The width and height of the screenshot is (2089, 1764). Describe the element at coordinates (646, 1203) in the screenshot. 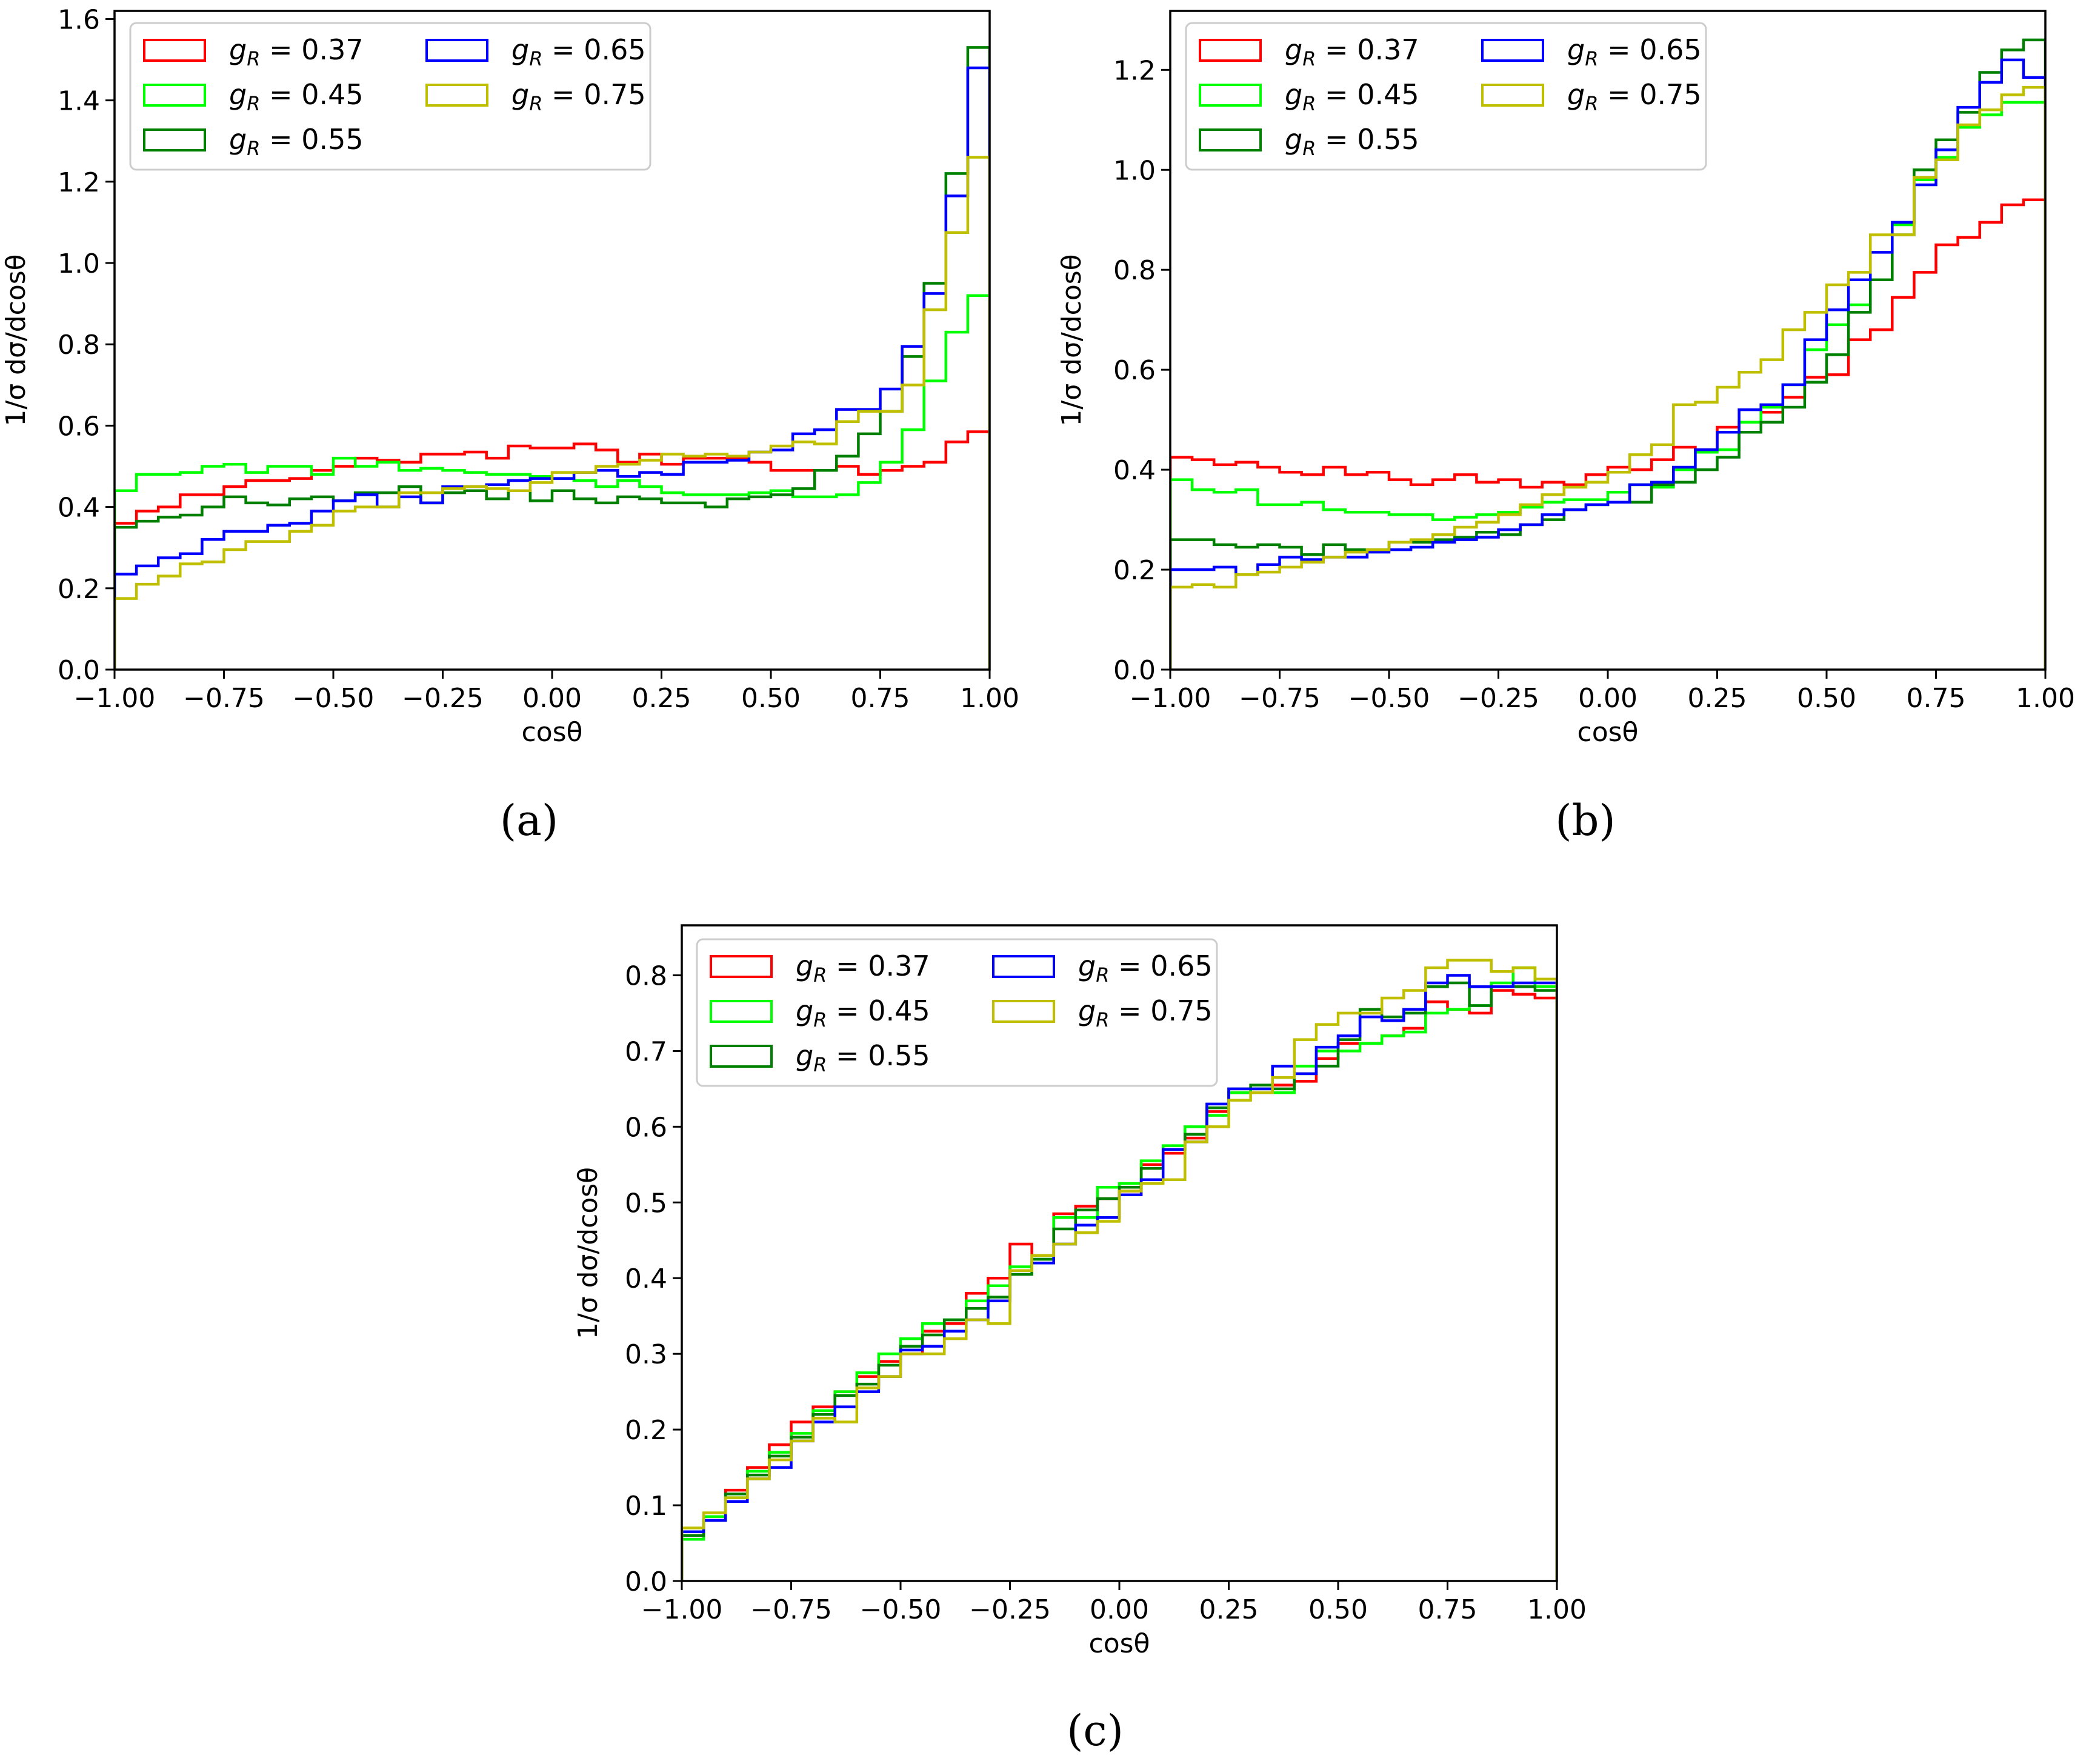

I see `y-tick-label: 0.5` at that location.